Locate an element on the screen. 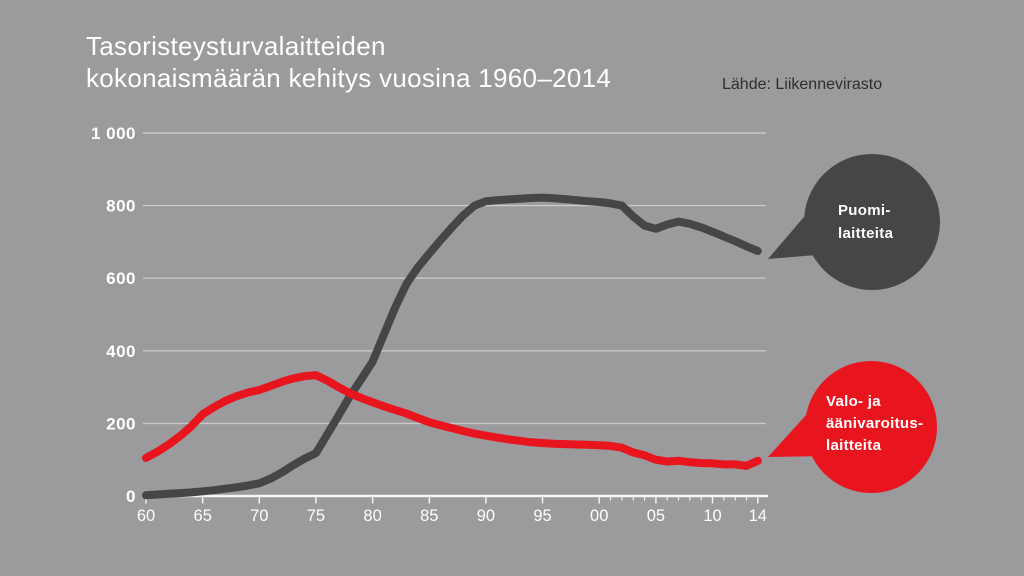 The image size is (1024, 576). callout-bubble-puomi is located at coordinates (872, 222).